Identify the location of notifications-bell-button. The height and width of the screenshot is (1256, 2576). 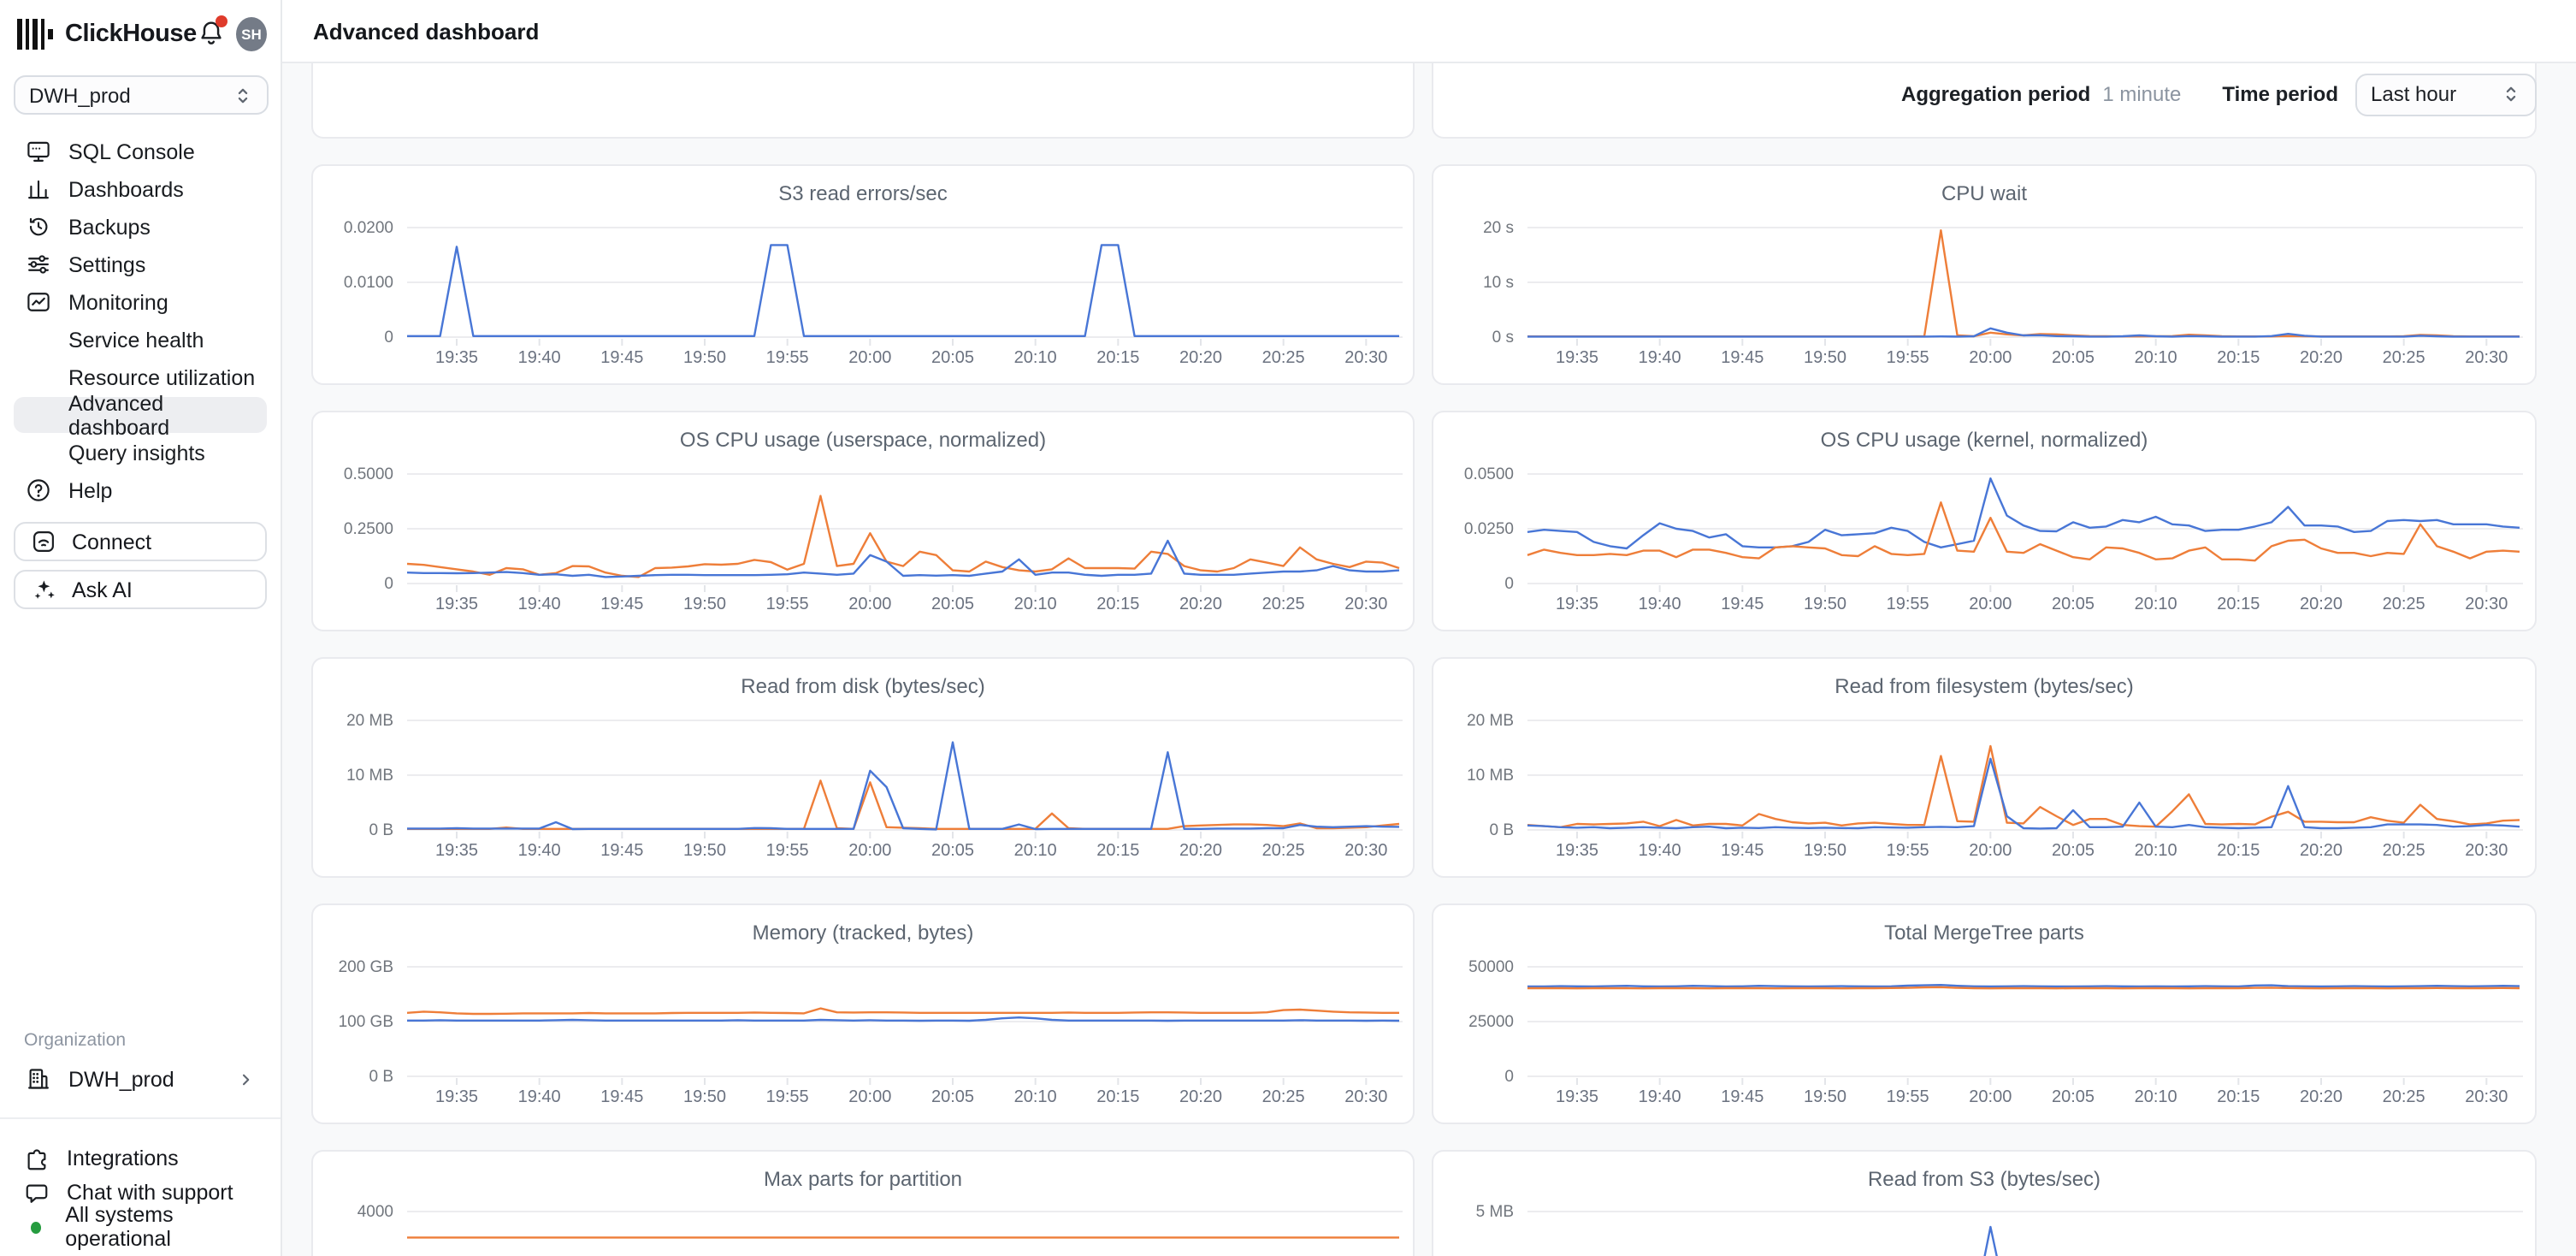
(212, 32).